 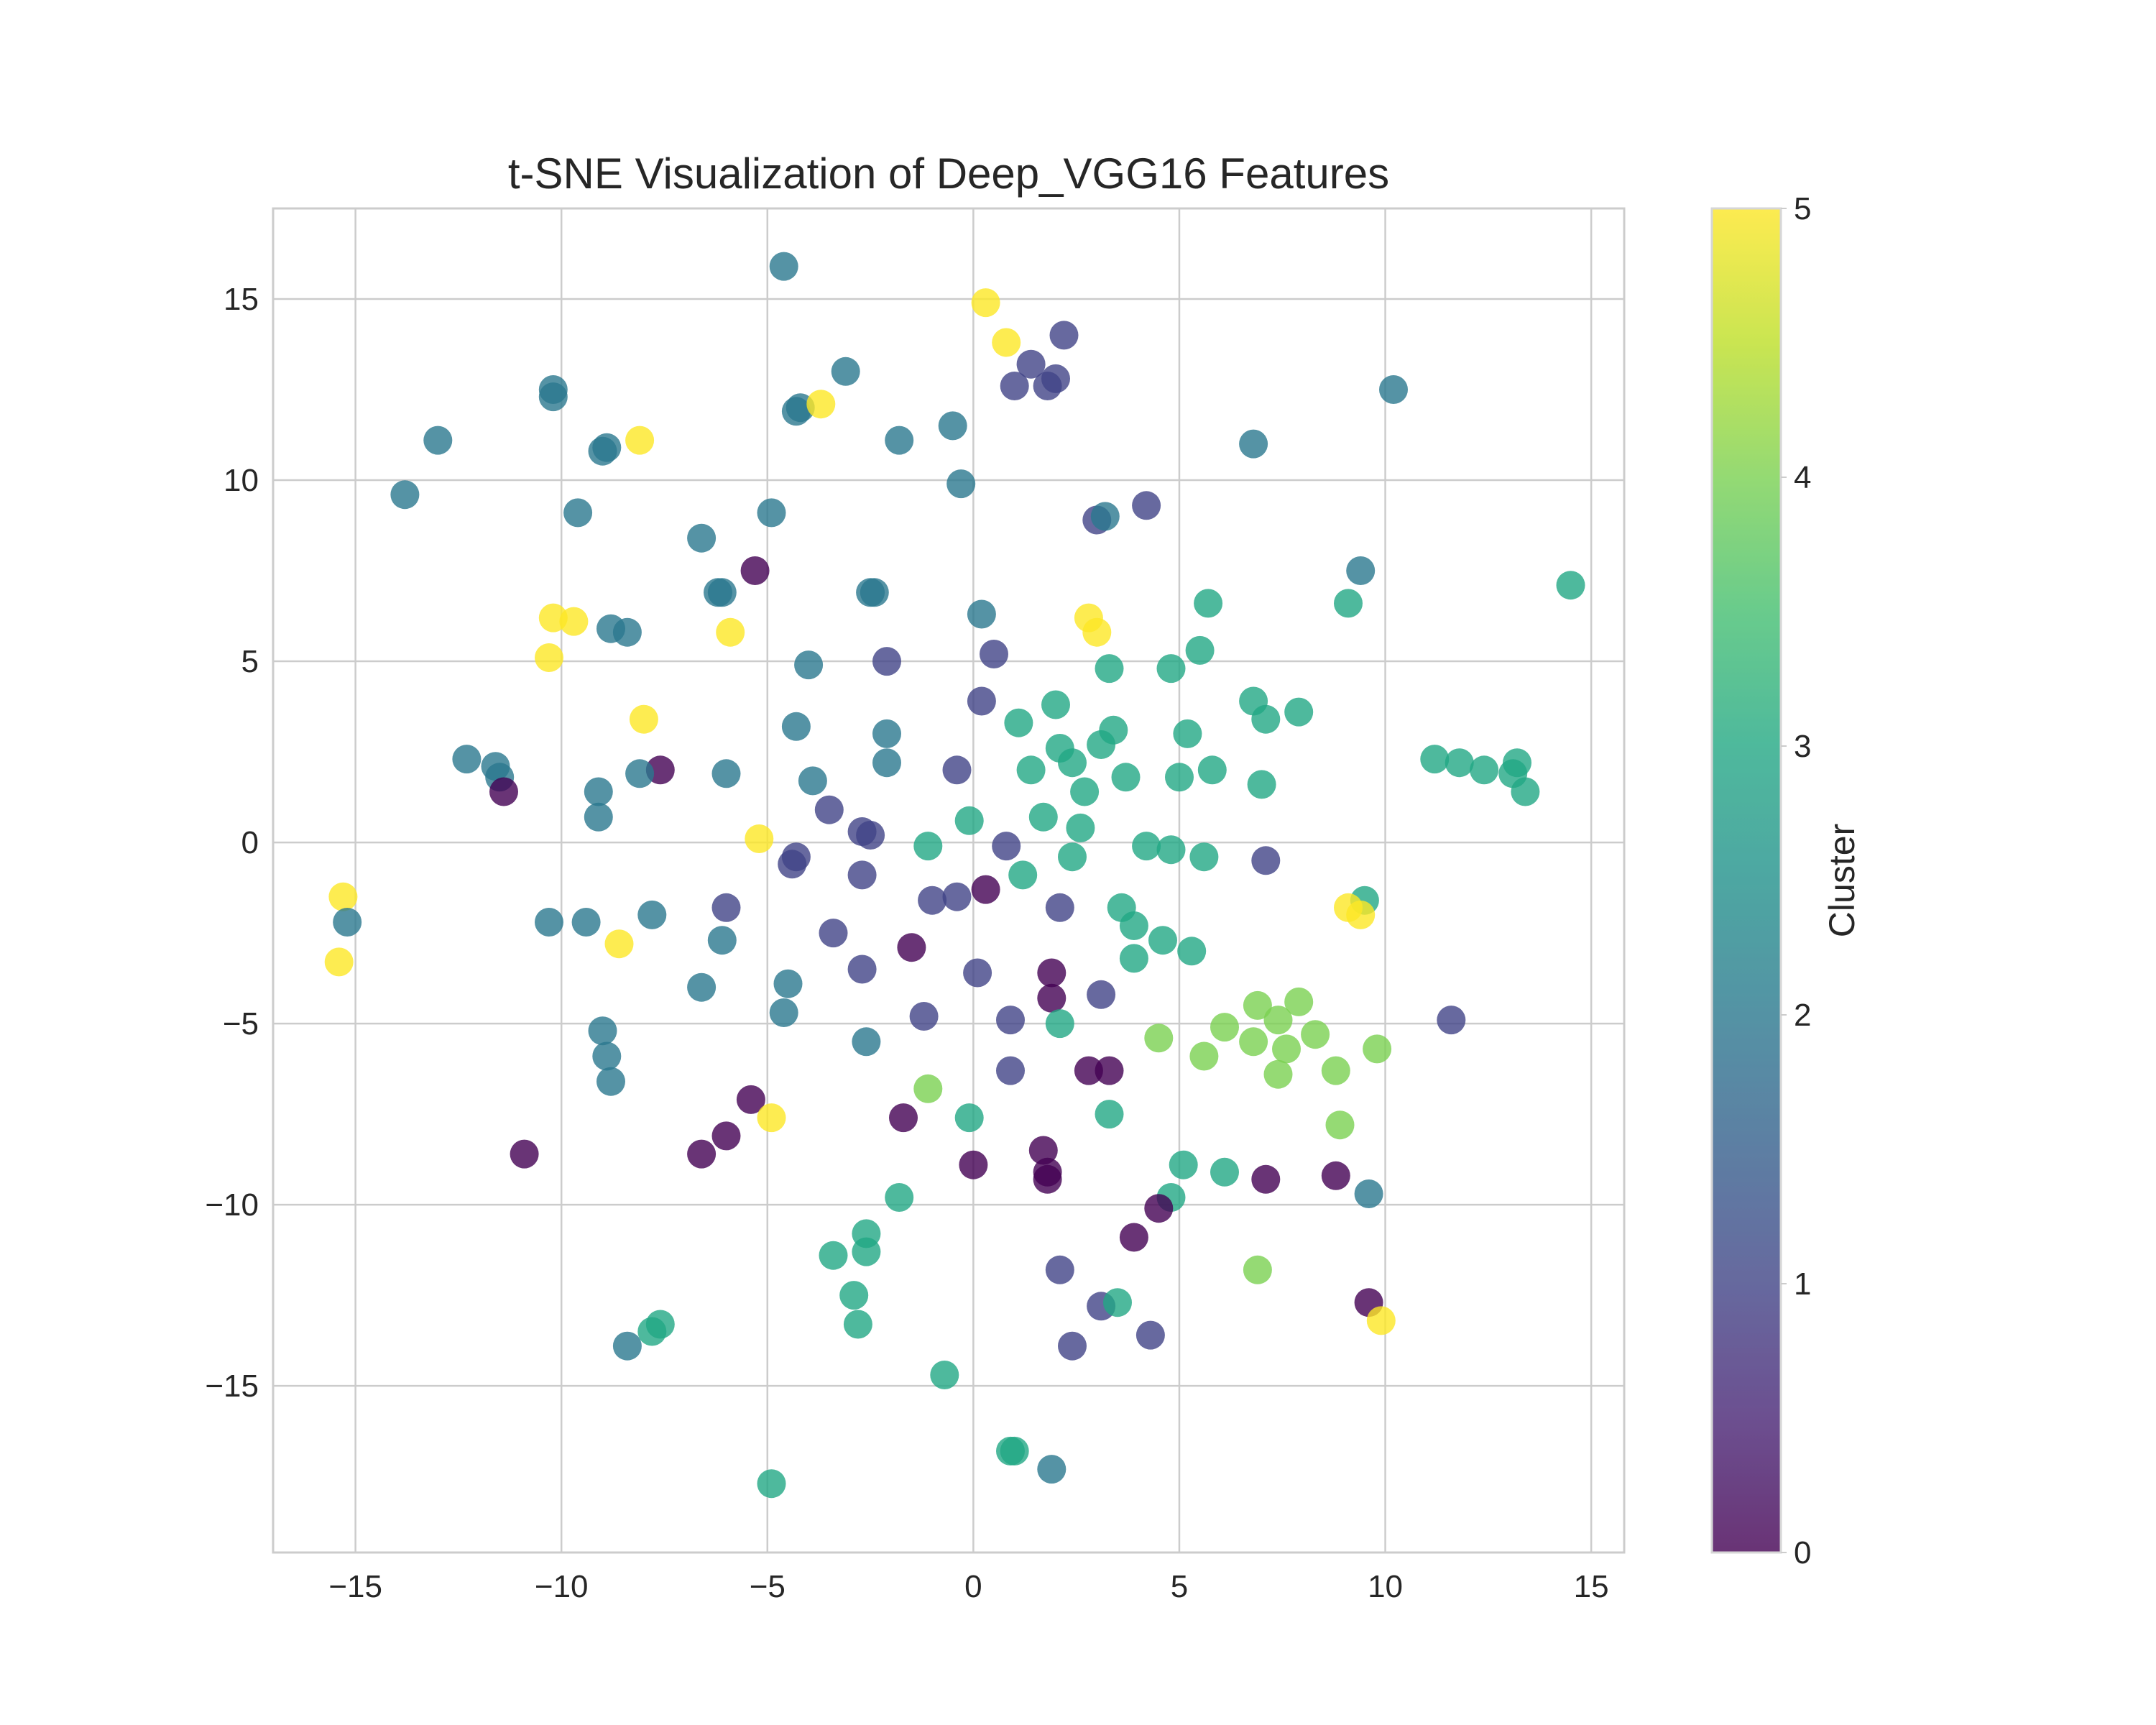 What do you see at coordinates (1803, 746) in the screenshot?
I see `colorbar-tick-label: 3` at bounding box center [1803, 746].